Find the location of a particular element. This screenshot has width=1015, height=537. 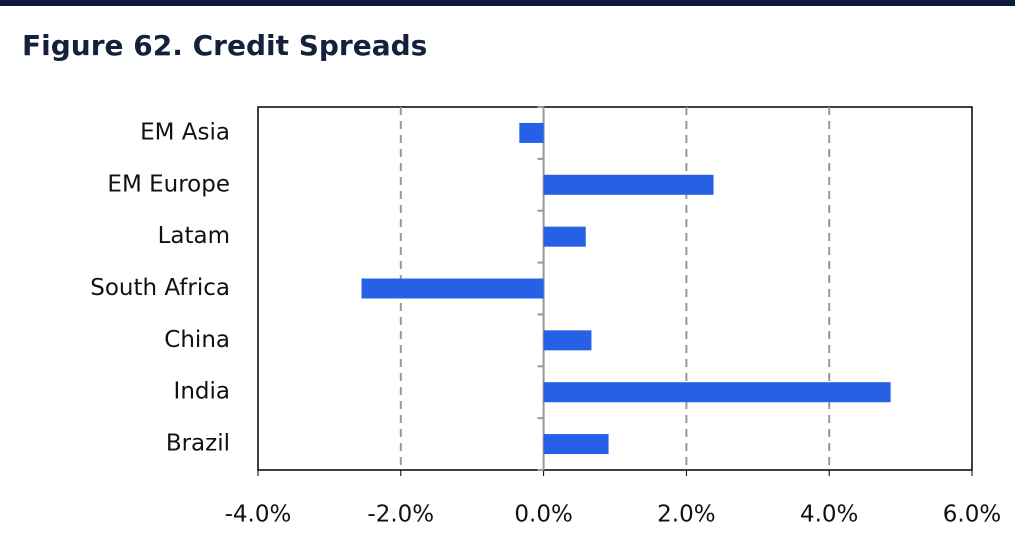

y-tick-label: China is located at coordinates (197, 340).